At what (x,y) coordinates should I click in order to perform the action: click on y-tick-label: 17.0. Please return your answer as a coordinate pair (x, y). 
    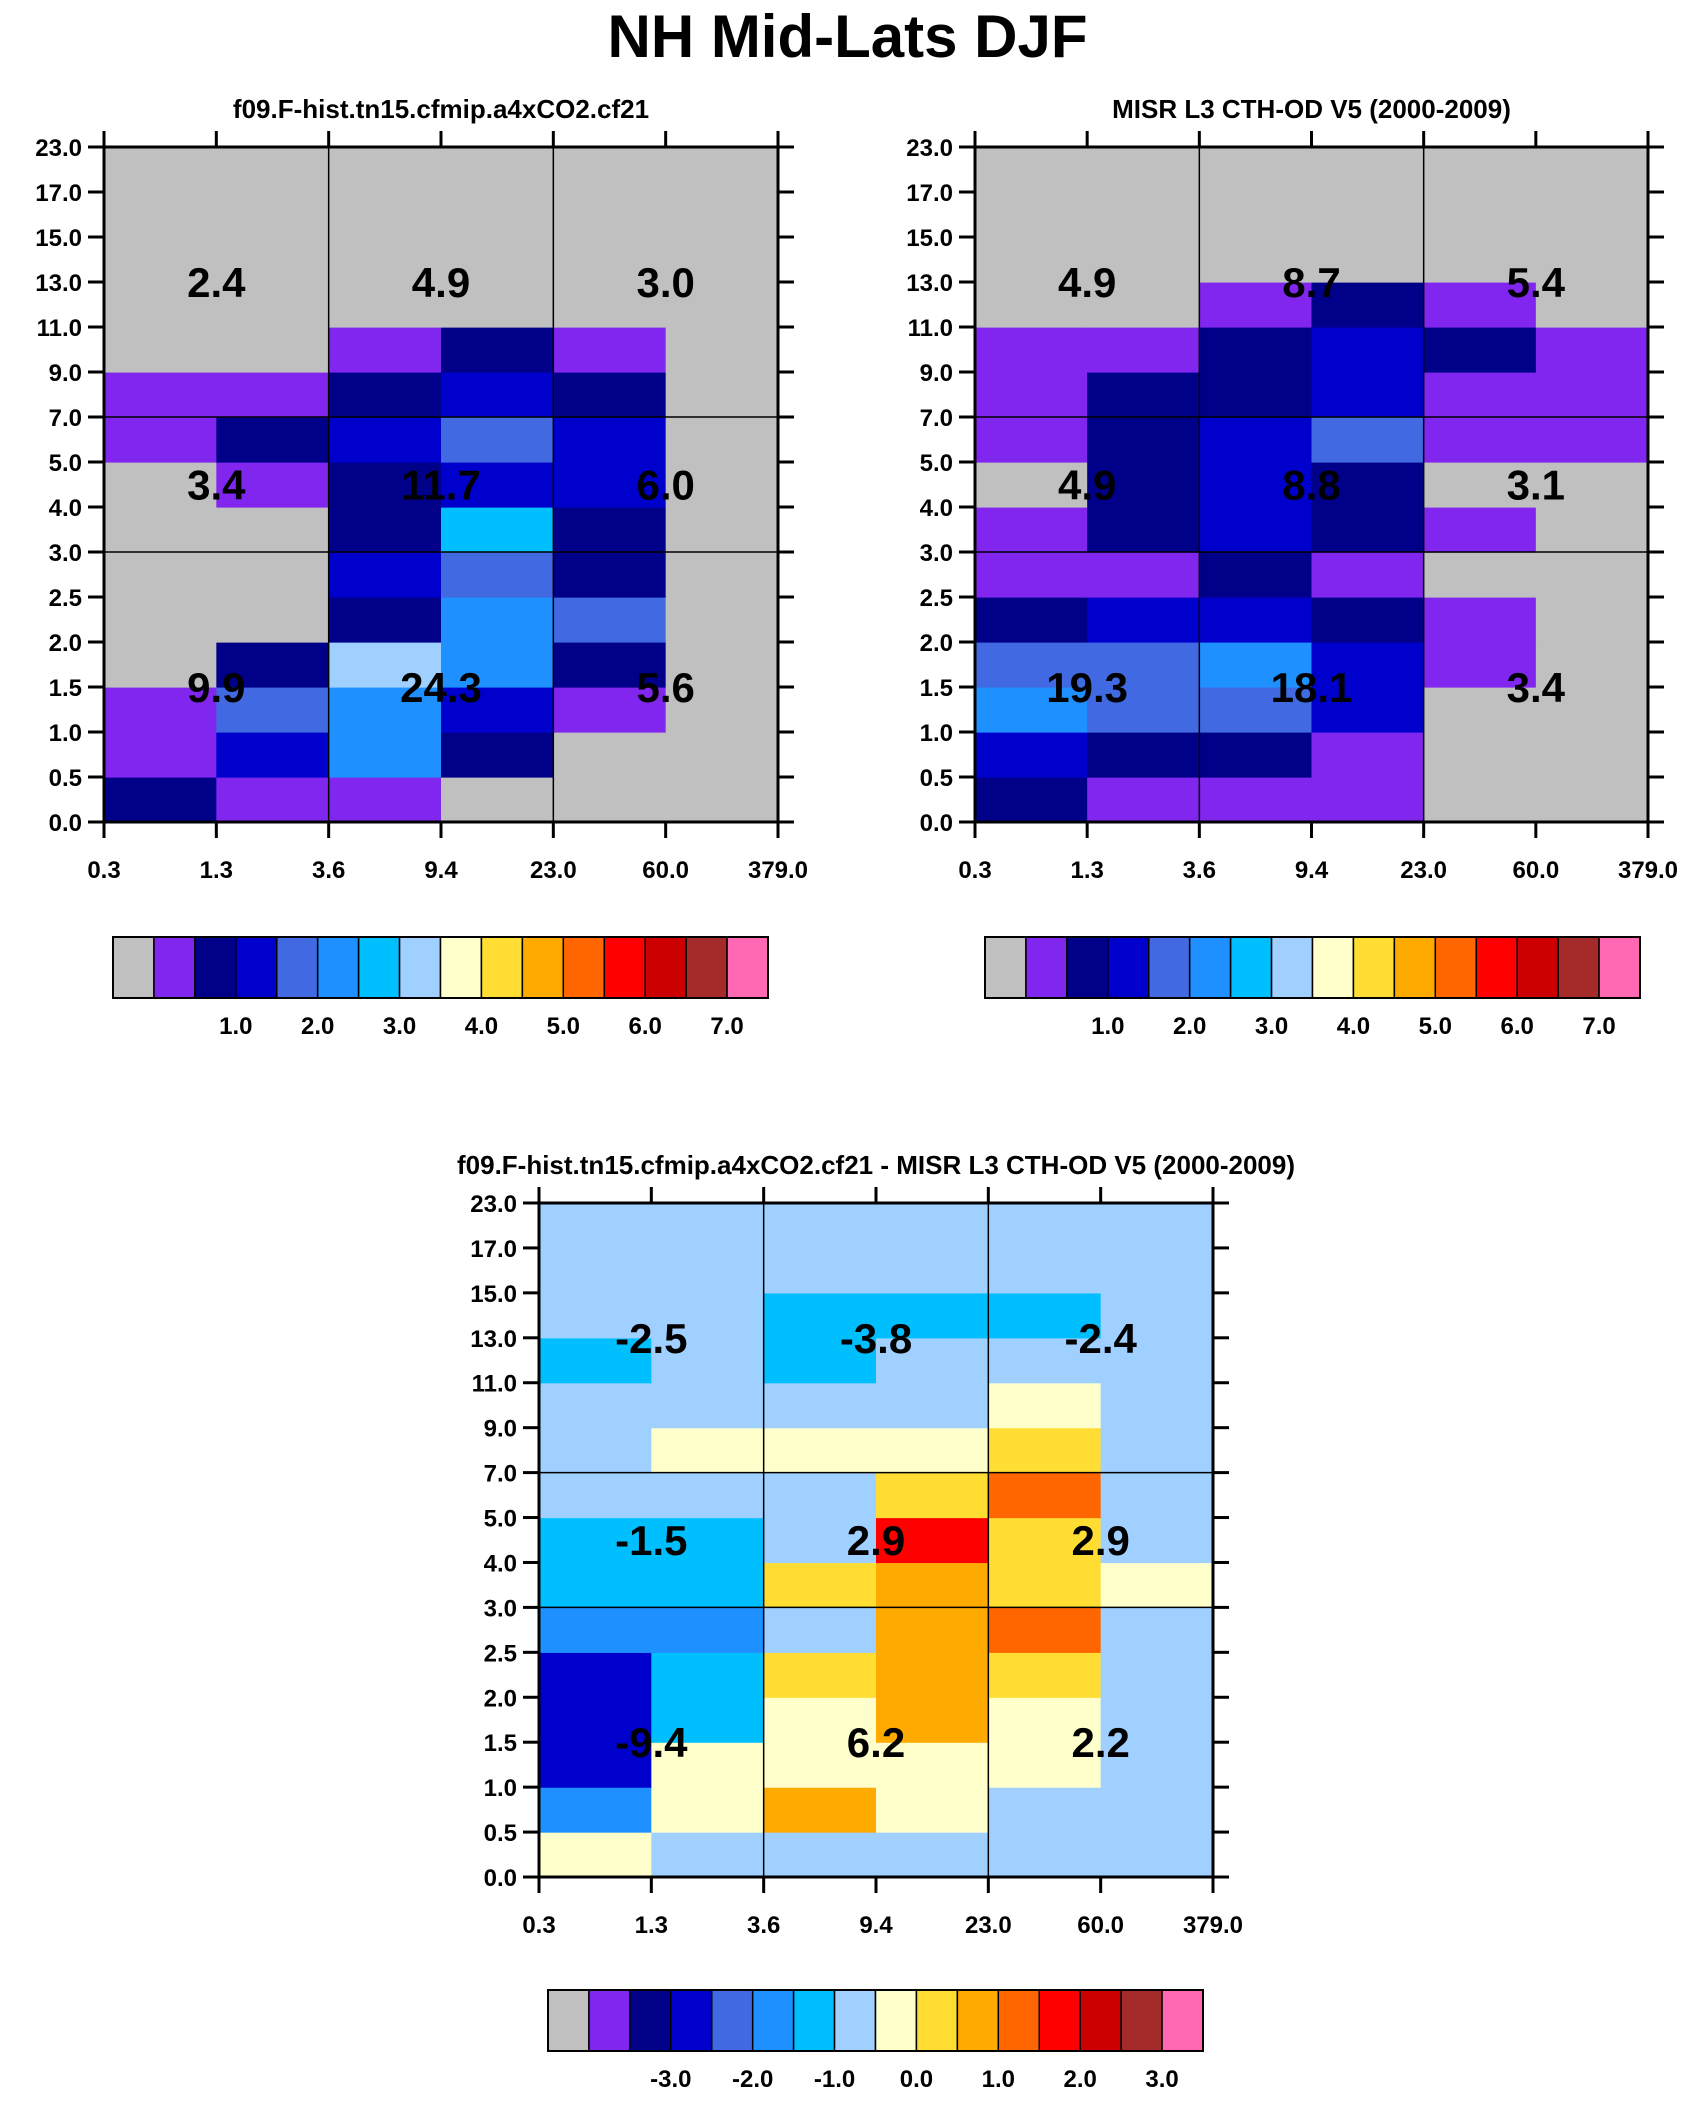
    Looking at the image, I should click on (929, 193).